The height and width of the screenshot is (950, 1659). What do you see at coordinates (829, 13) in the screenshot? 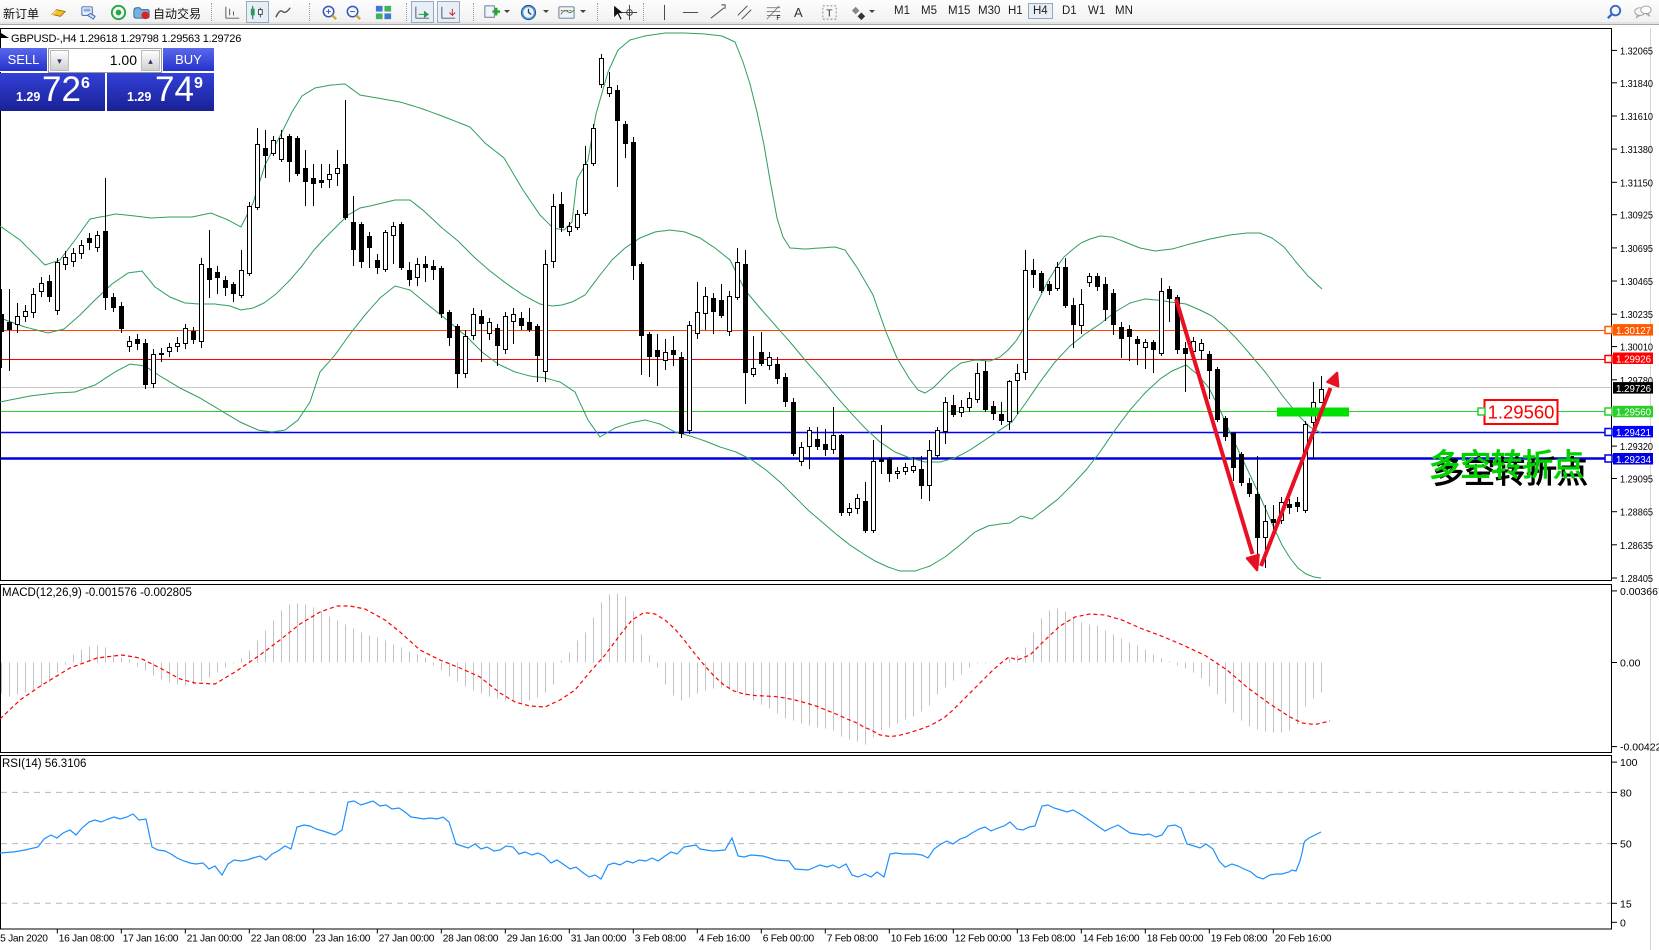
I see `svg-text: T` at bounding box center [829, 13].